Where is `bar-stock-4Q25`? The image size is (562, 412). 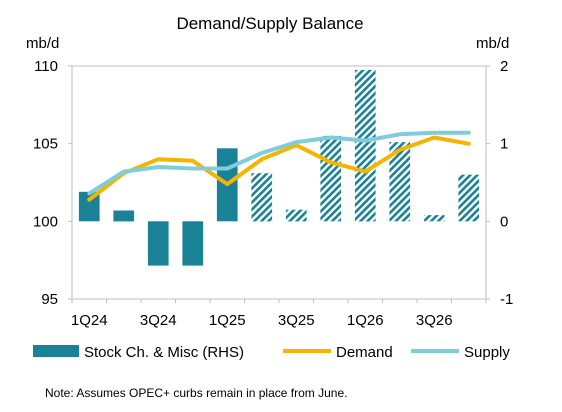
bar-stock-4Q25 is located at coordinates (331, 178).